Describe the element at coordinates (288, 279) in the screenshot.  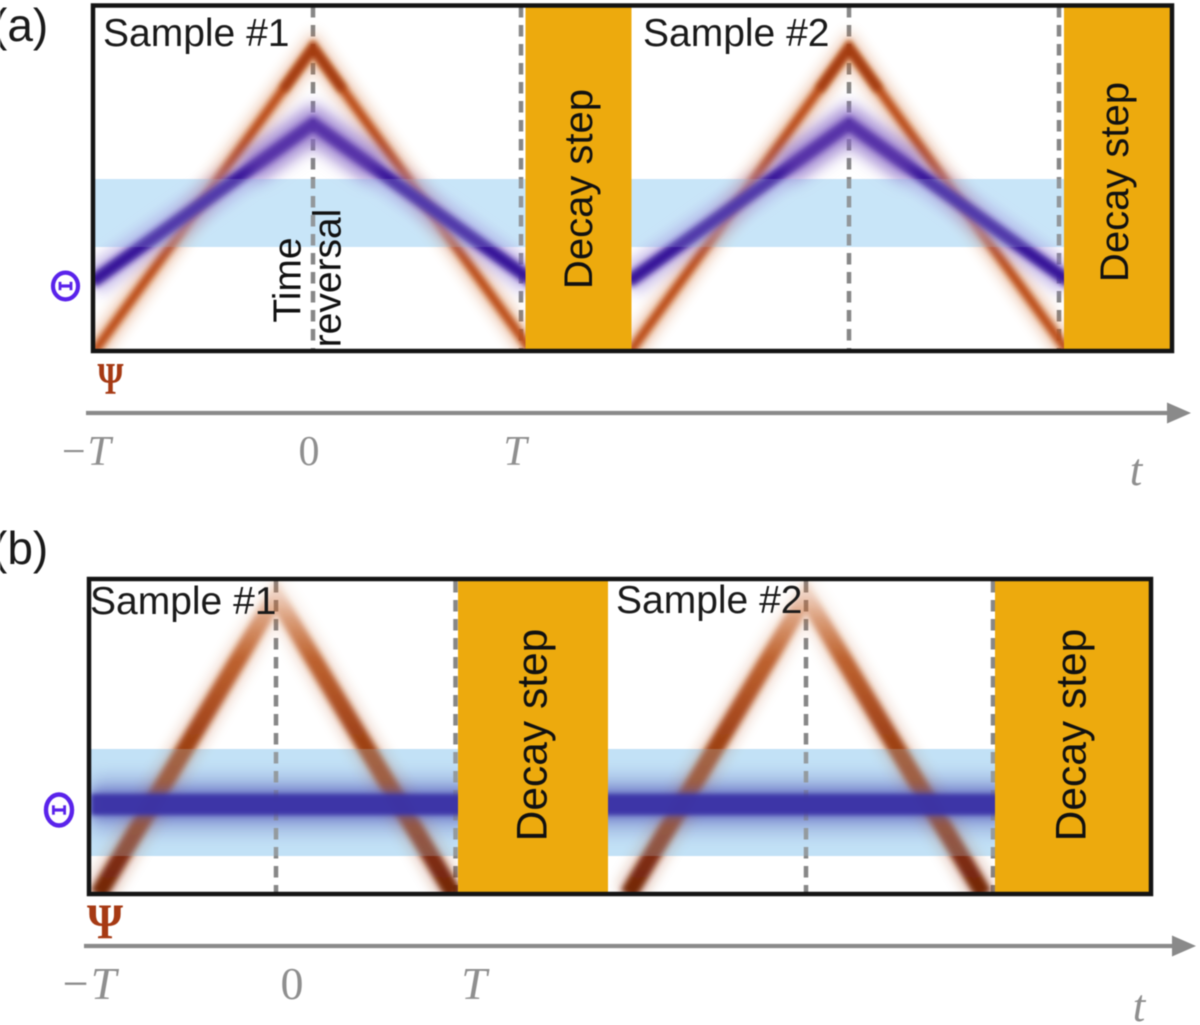
I see `svg-text: Time` at that location.